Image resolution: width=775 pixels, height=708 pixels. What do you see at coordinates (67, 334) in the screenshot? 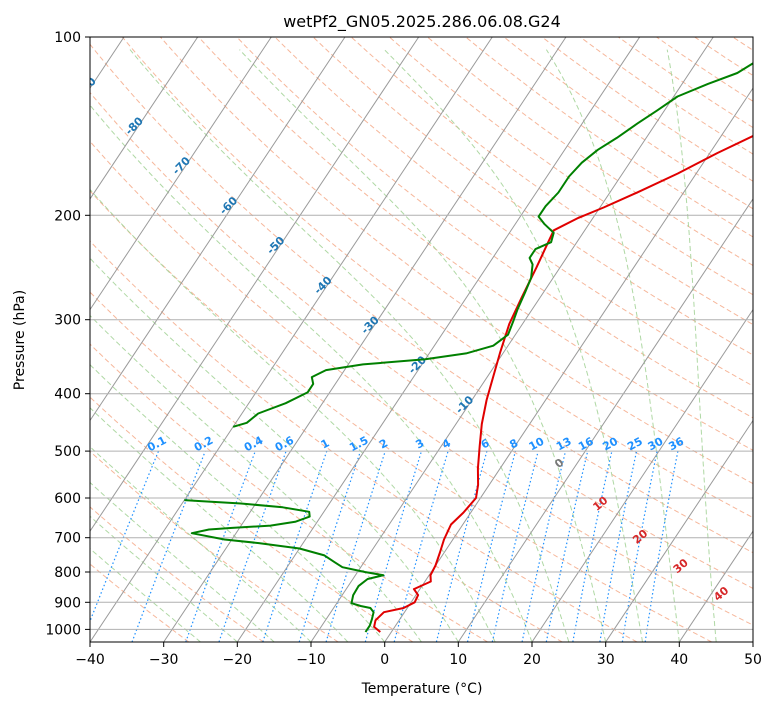
I see `y-axis-ticks: 1000 900 800 700 600 500 400 300 200 100` at bounding box center [67, 334].